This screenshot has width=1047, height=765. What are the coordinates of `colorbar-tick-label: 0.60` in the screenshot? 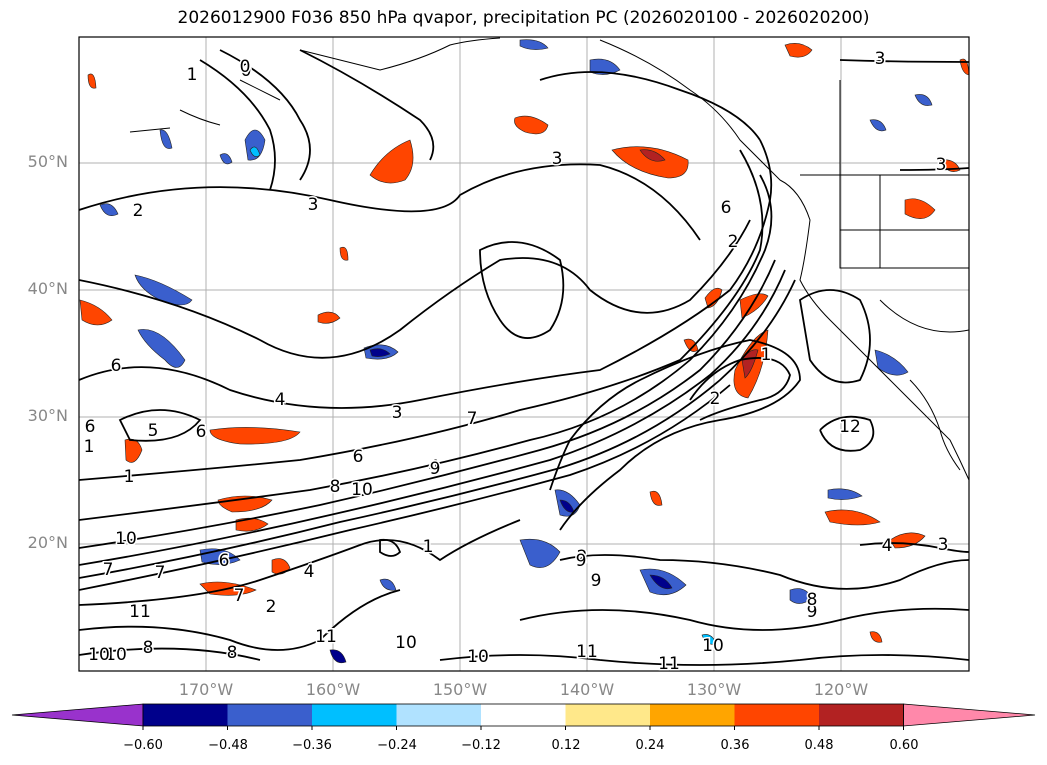 It's located at (904, 745).